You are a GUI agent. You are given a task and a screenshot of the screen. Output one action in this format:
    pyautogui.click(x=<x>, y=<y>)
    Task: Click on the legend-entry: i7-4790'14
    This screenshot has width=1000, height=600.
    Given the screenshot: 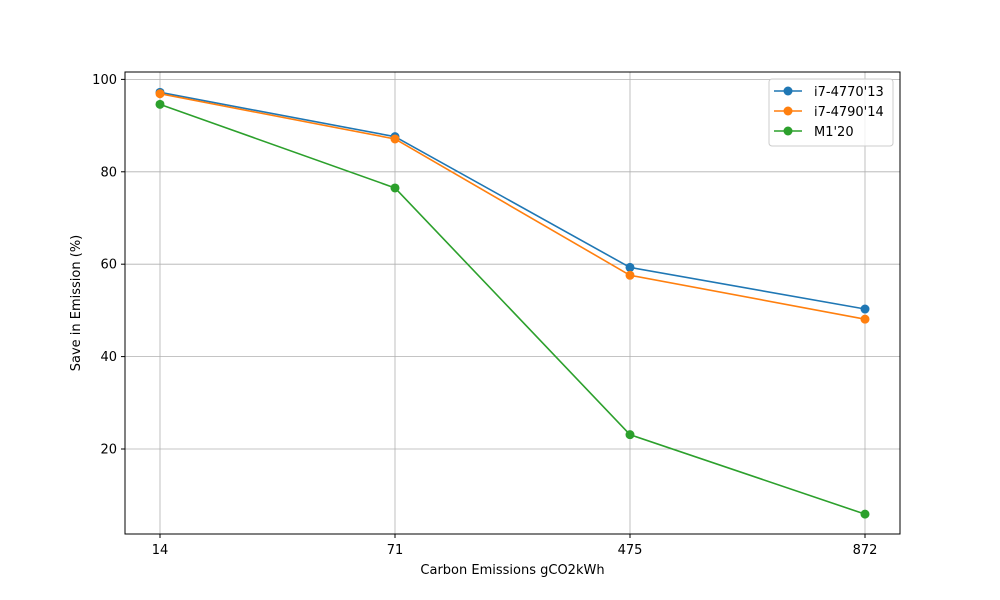 What is the action you would take?
    pyautogui.click(x=829, y=112)
    